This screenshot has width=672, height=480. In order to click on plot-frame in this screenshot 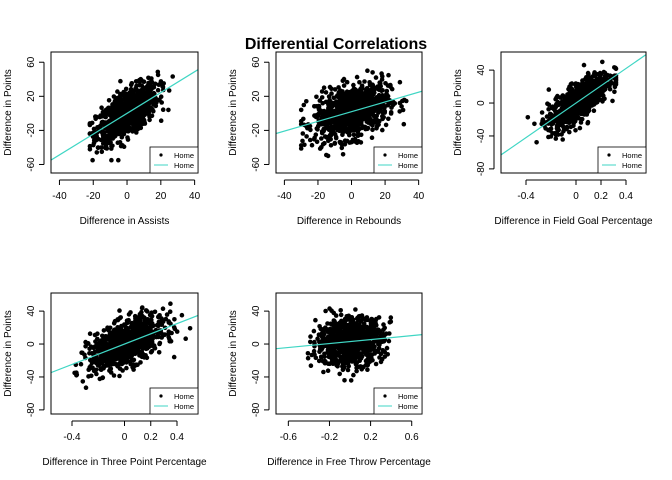, I will do `click(349, 353)`.